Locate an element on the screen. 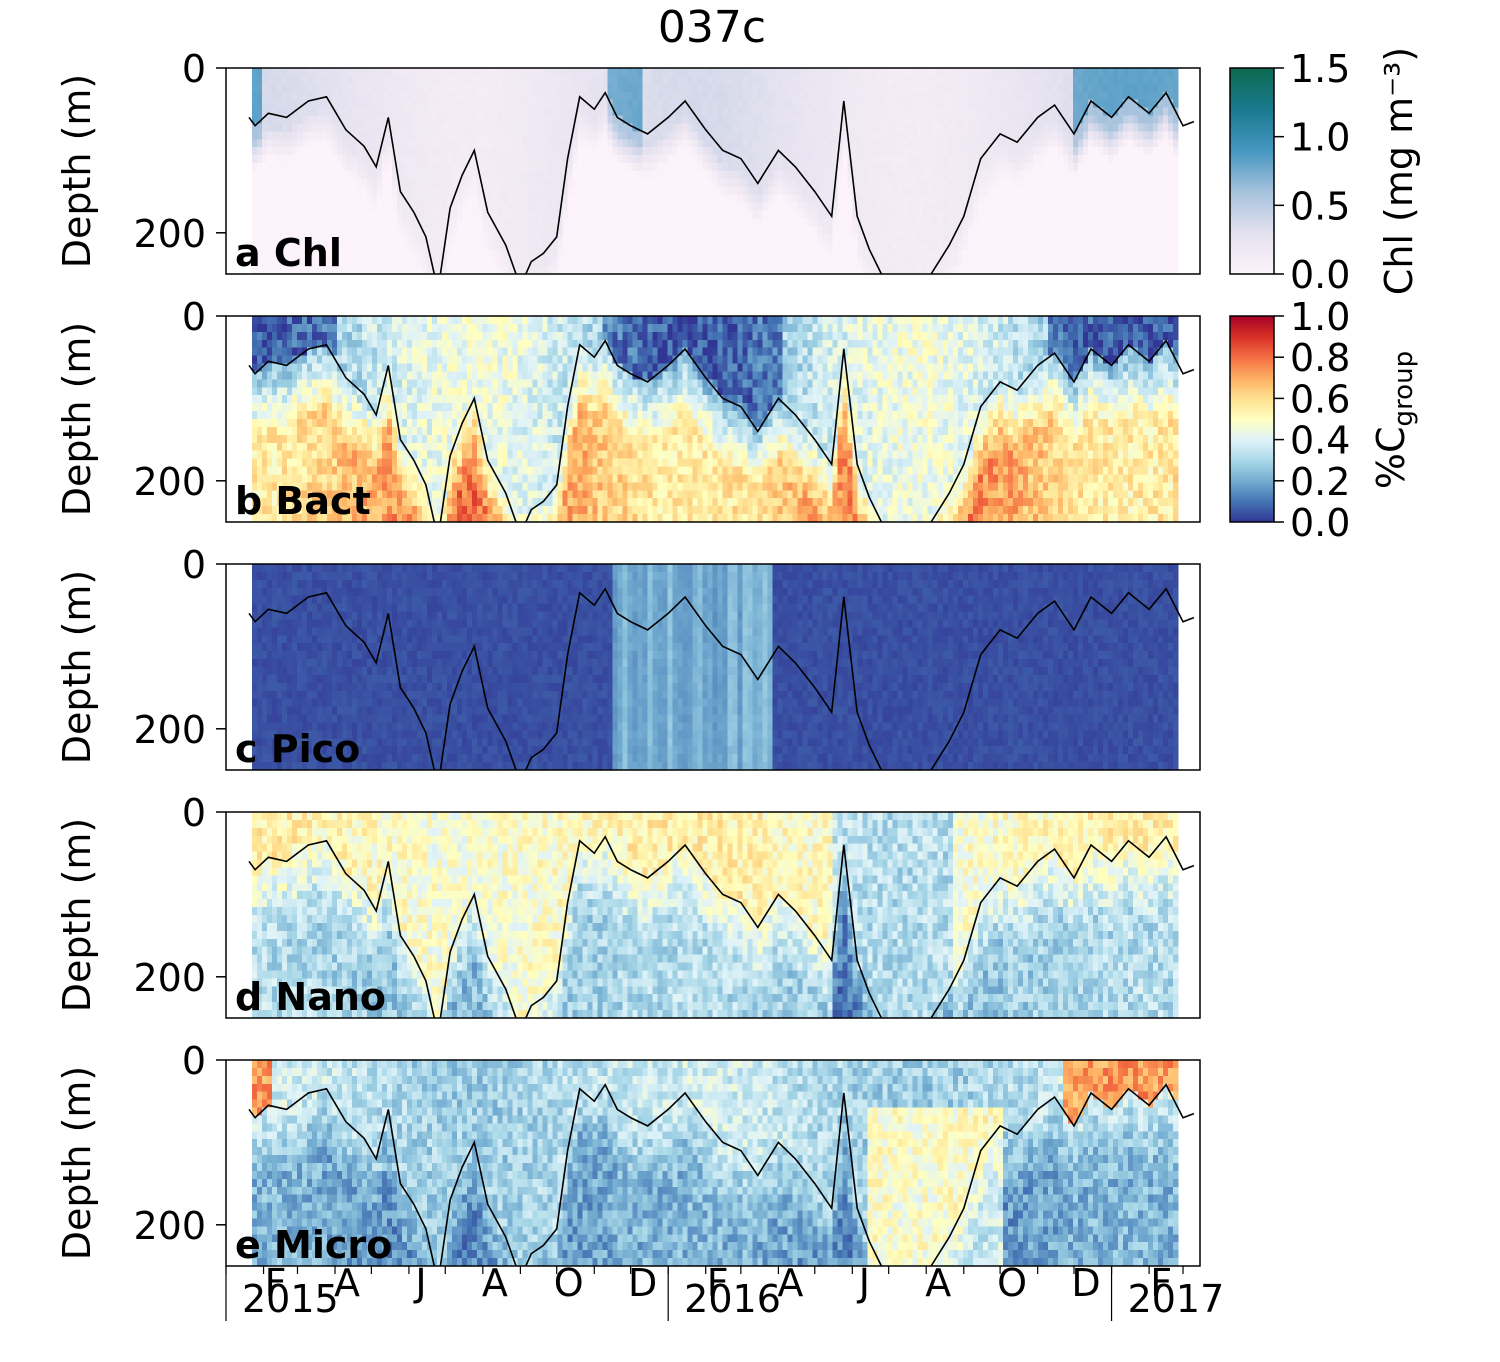 The height and width of the screenshot is (1362, 1500). y-tick-label: 200 is located at coordinates (169, 234).